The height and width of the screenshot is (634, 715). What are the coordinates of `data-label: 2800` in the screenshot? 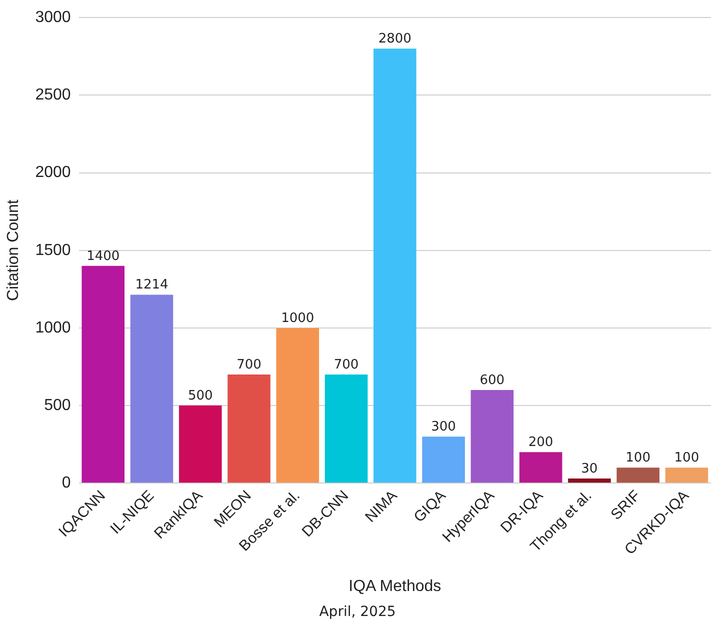 It's located at (395, 39).